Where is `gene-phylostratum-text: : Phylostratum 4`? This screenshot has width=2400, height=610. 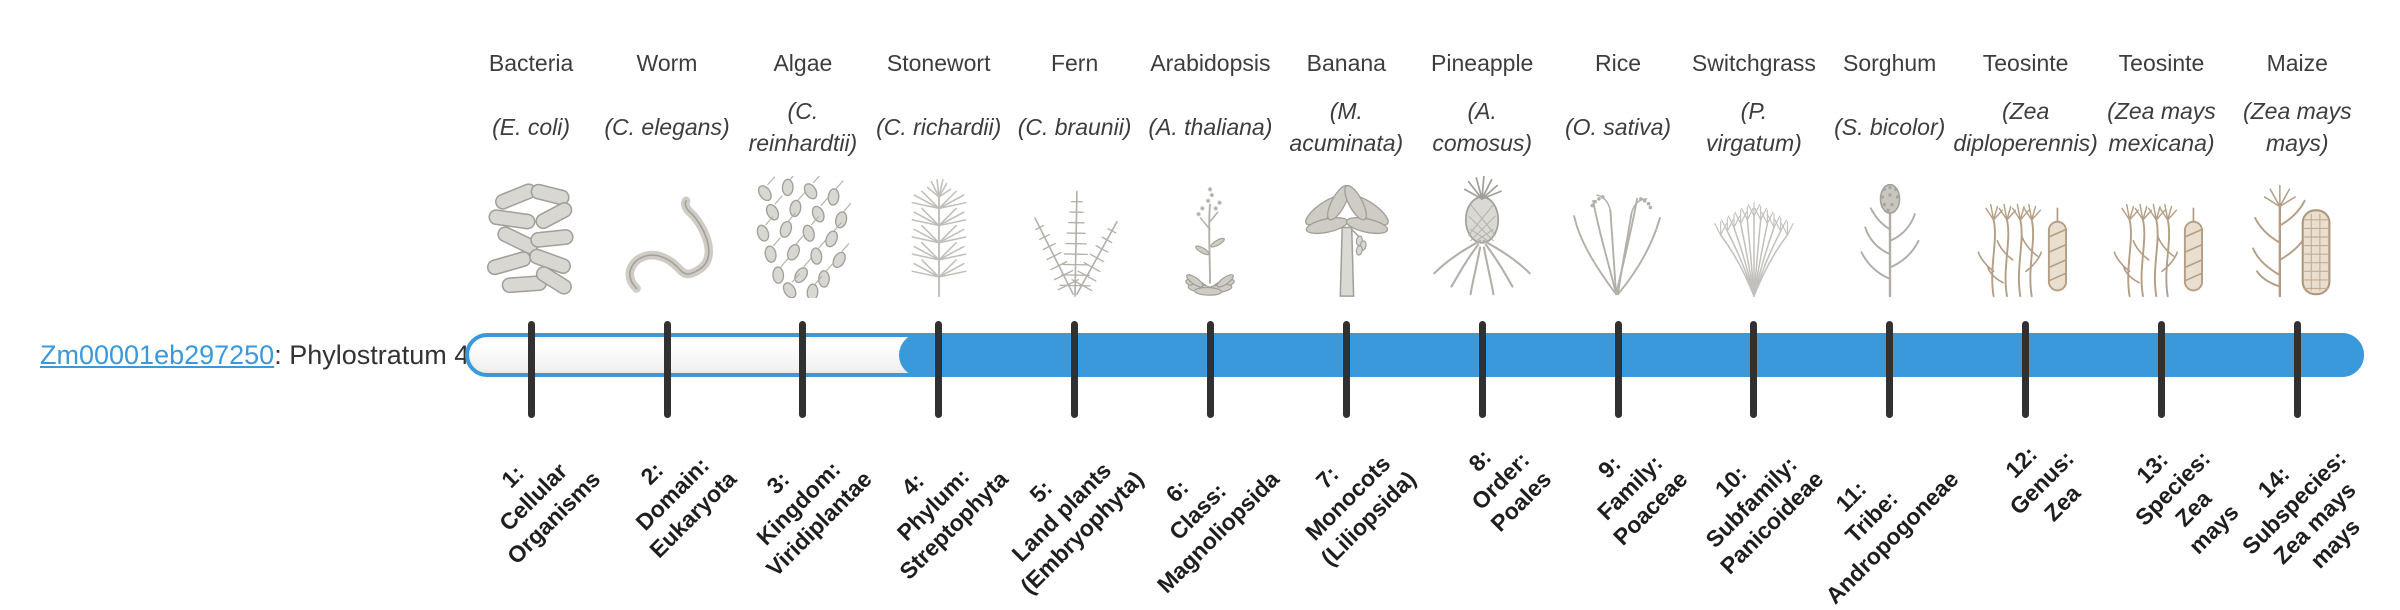
gene-phylostratum-text: : Phylostratum 4 is located at coordinates (371, 355).